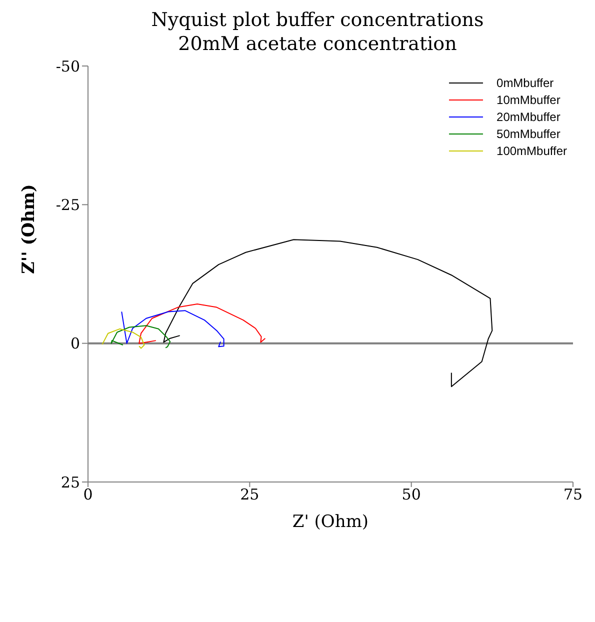 Image resolution: width=595 pixels, height=622 pixels. Describe the element at coordinates (29, 229) in the screenshot. I see `y-axis-title: Z'' (Ohm)` at that location.